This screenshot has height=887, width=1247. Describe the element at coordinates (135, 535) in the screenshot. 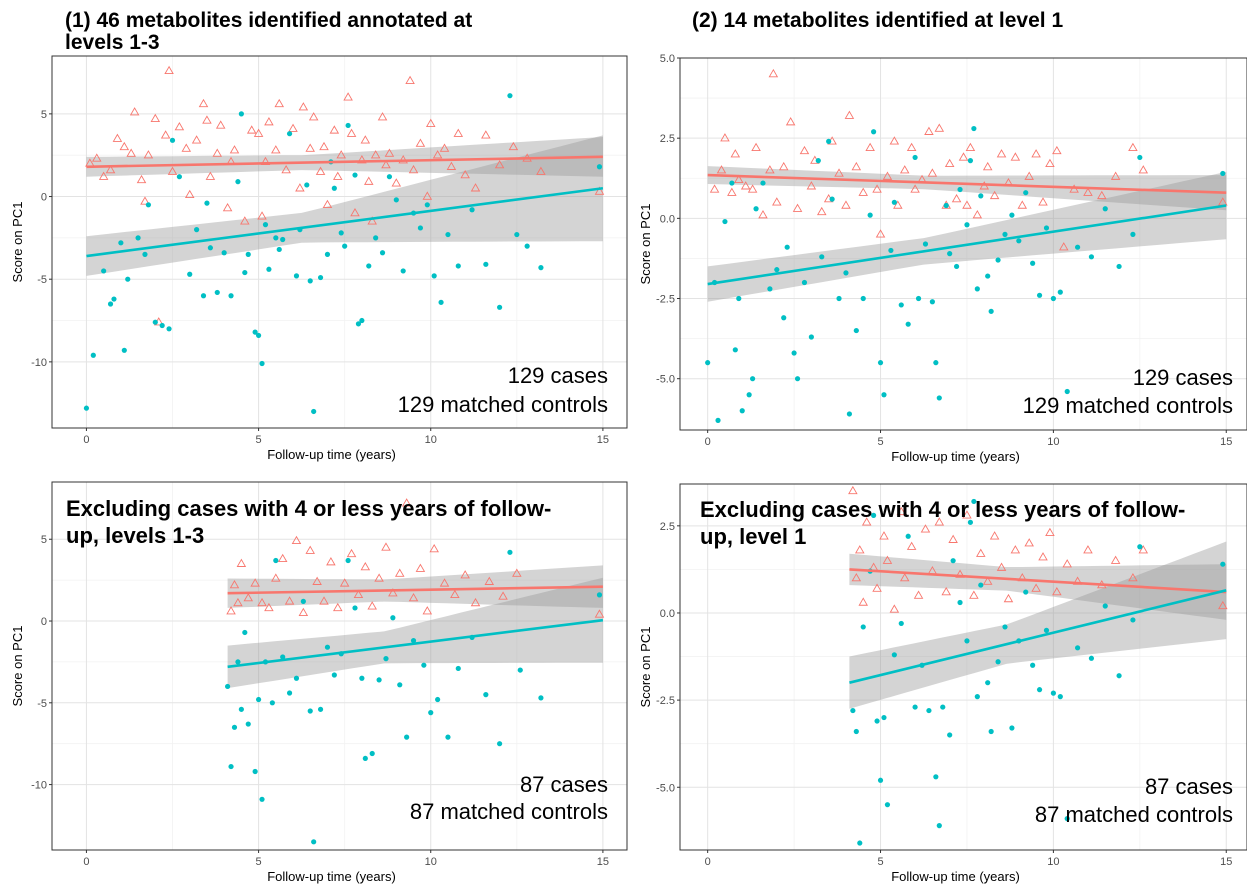

I see `panel-title: up, levels 1-3` at that location.